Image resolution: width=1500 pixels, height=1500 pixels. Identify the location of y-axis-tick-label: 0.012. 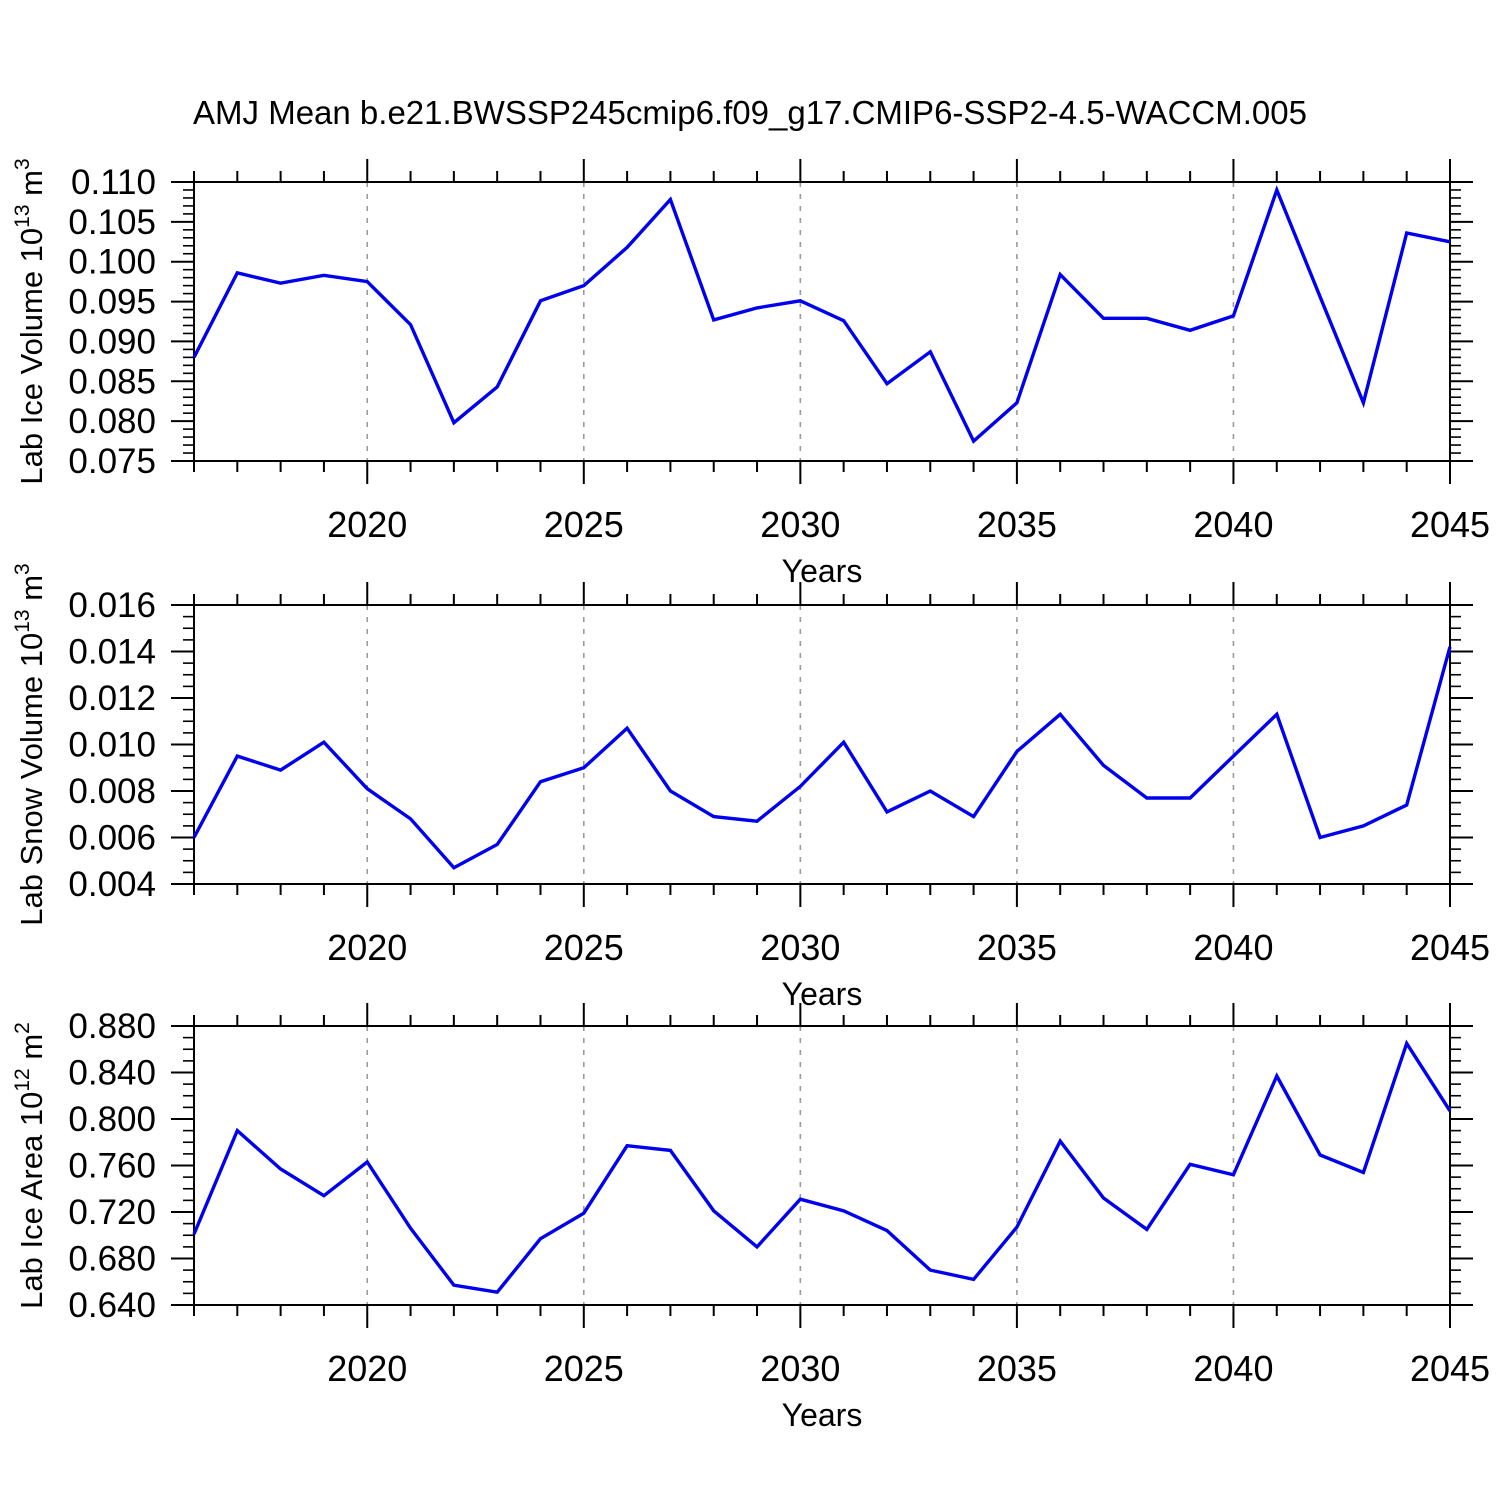
(112, 698).